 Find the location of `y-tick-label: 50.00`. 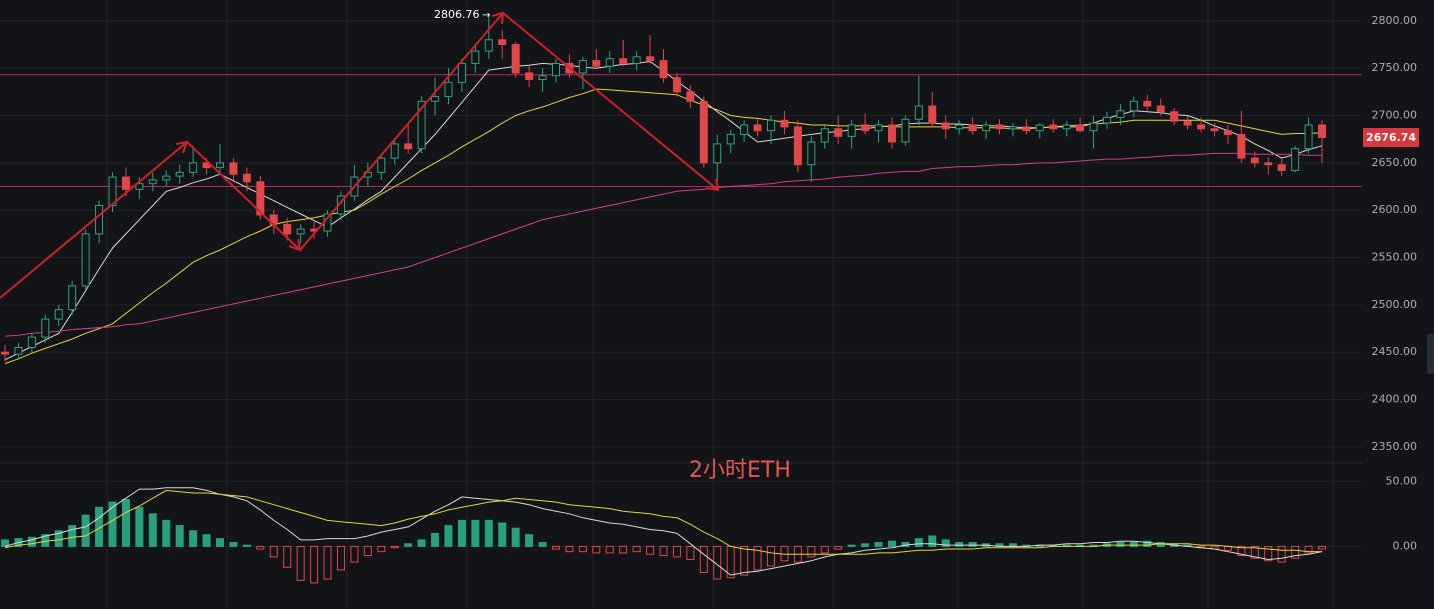

y-tick-label: 50.00 is located at coordinates (1402, 480).